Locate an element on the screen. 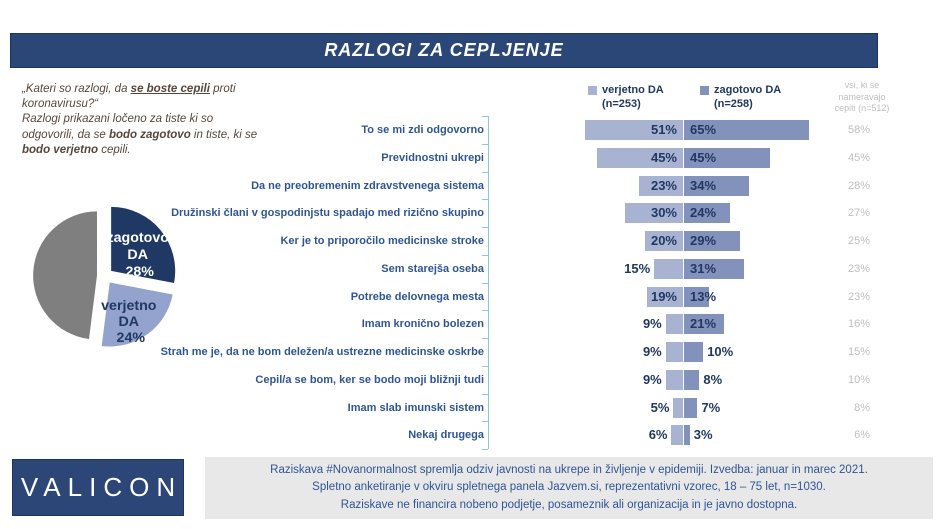 This screenshot has width=940, height=529. intro-seg: in tiste, ki se is located at coordinates (224, 134).